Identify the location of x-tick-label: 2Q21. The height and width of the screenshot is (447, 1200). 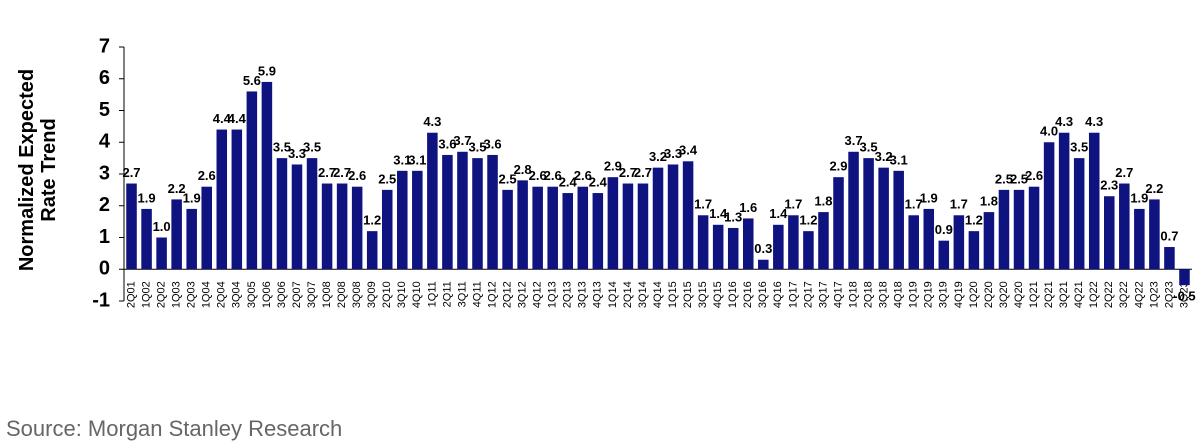
(1049, 294).